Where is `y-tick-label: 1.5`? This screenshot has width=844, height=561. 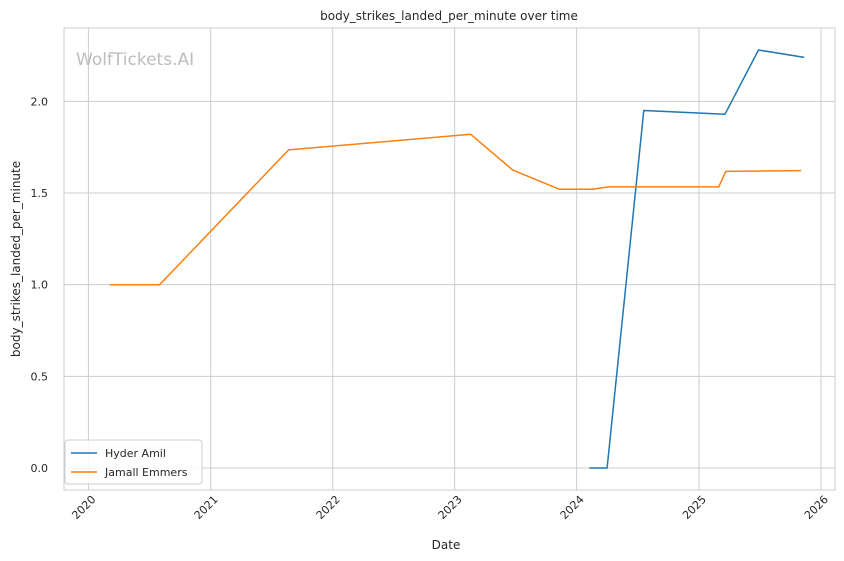
y-tick-label: 1.5 is located at coordinates (40, 193).